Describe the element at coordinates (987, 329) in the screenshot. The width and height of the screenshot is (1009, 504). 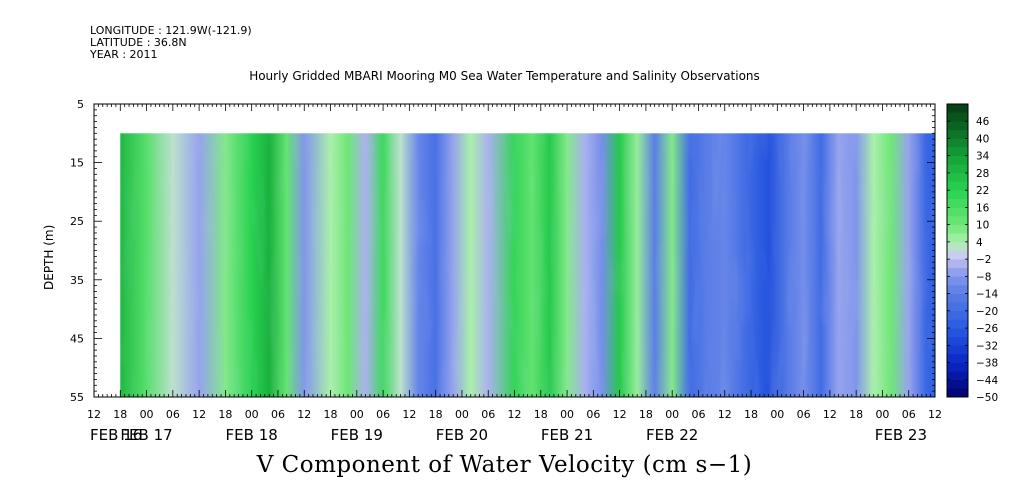
I see `colorbar-label: −26` at that location.